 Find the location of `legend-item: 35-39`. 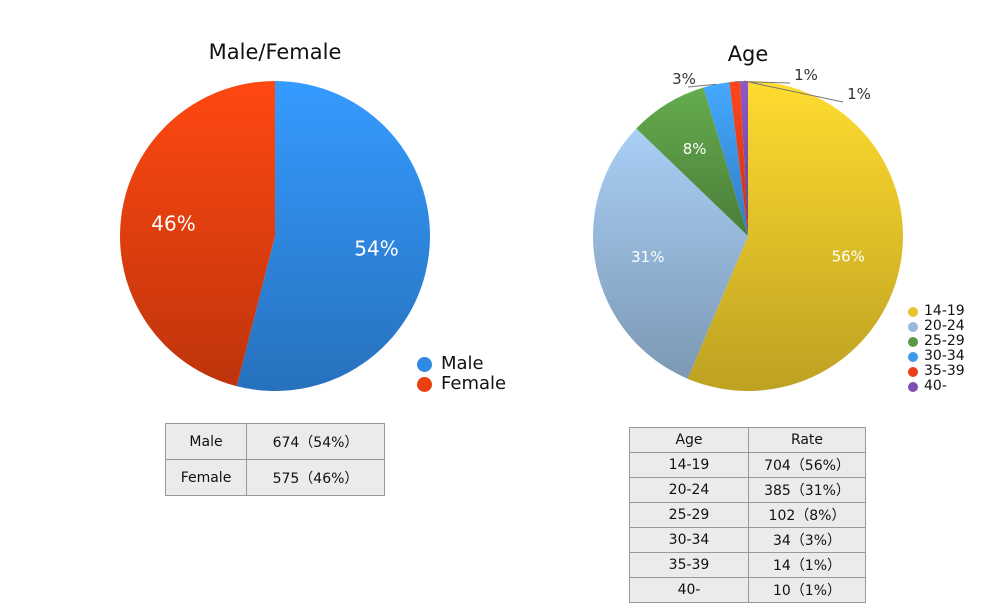

legend-item: 35-39 is located at coordinates (936, 371).